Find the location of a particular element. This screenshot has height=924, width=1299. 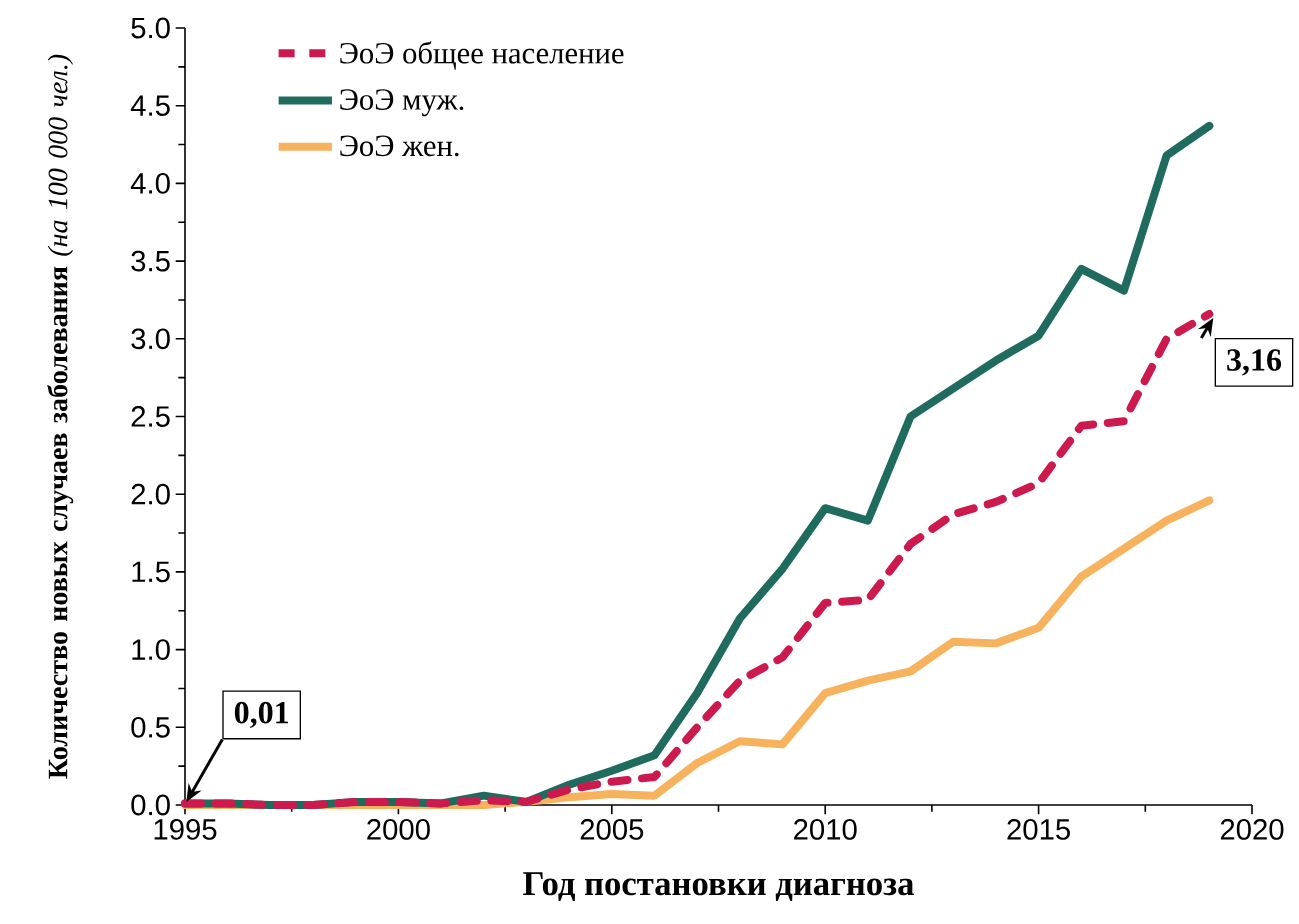

y-tick-label: 1.0 is located at coordinates (151, 649).